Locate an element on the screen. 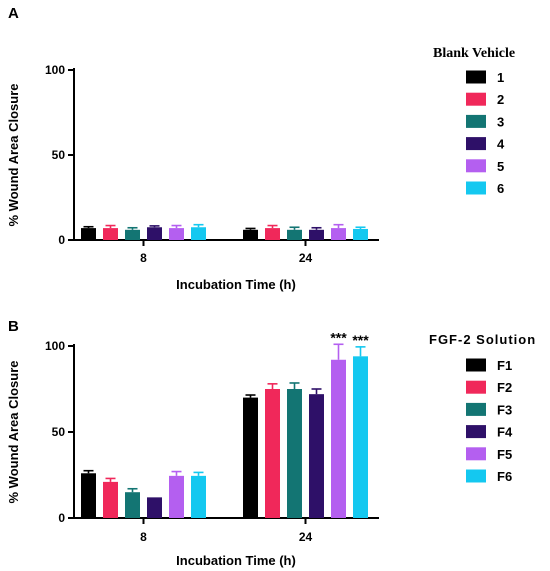 This screenshot has width=550, height=571. y-tick-label-a: 50 is located at coordinates (59, 155).